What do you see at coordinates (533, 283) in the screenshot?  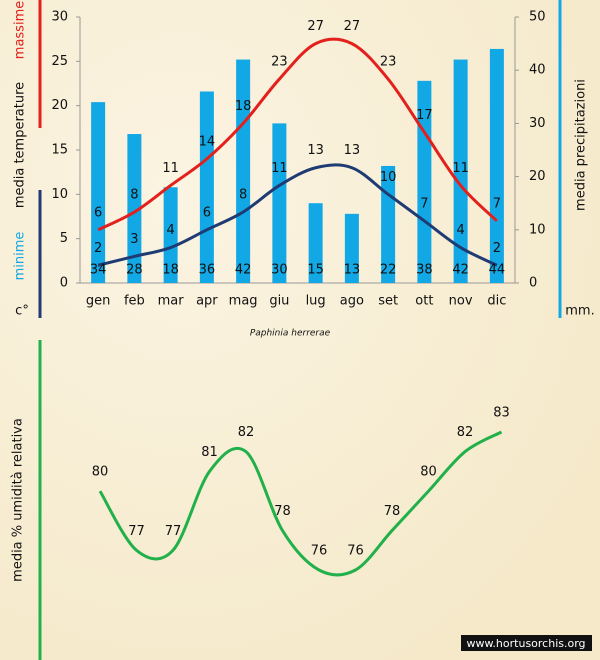 I see `y2-tick-label: 0` at bounding box center [533, 283].